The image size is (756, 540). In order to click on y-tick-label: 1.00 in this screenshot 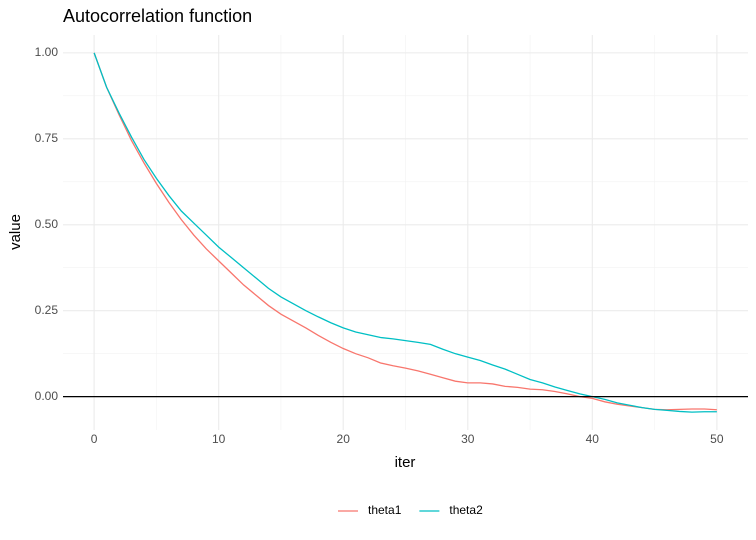, I will do `click(47, 52)`.